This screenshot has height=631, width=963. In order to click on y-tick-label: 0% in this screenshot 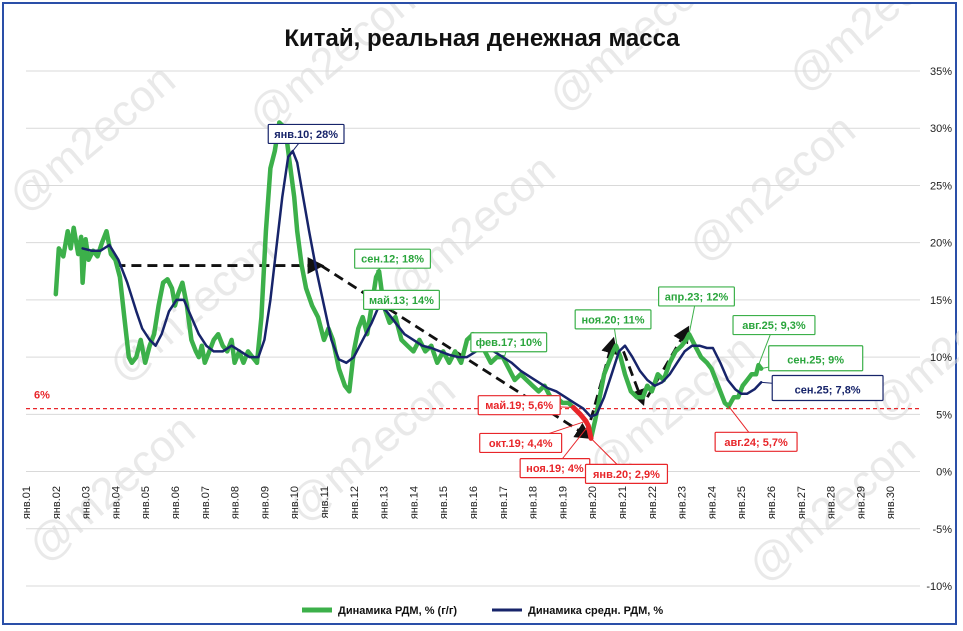, I will do `click(944, 473)`.